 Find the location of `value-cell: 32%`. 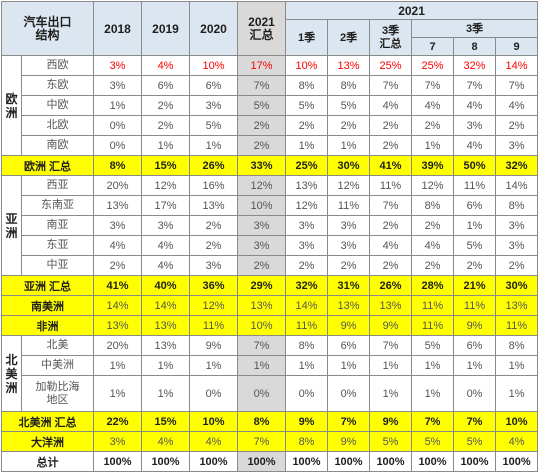

value-cell: 32% is located at coordinates (475, 65).